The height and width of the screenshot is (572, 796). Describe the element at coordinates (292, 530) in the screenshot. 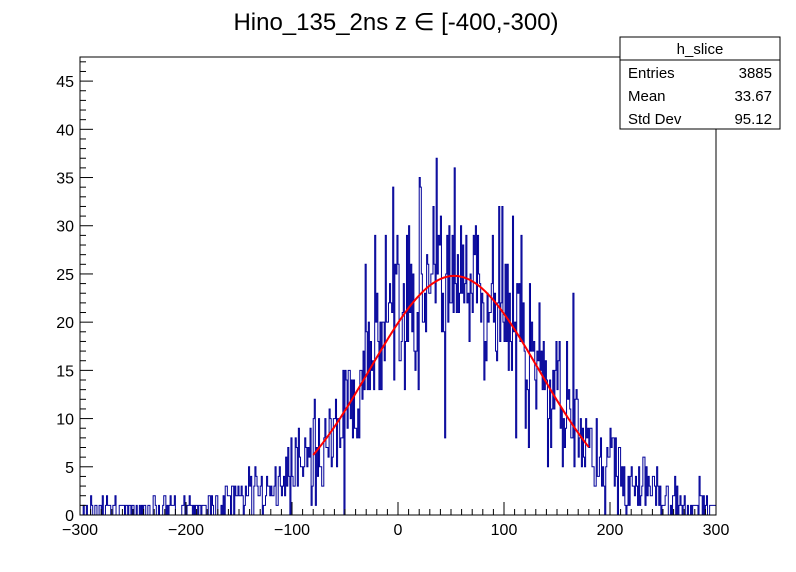

I see `x-tick-label: −100` at that location.